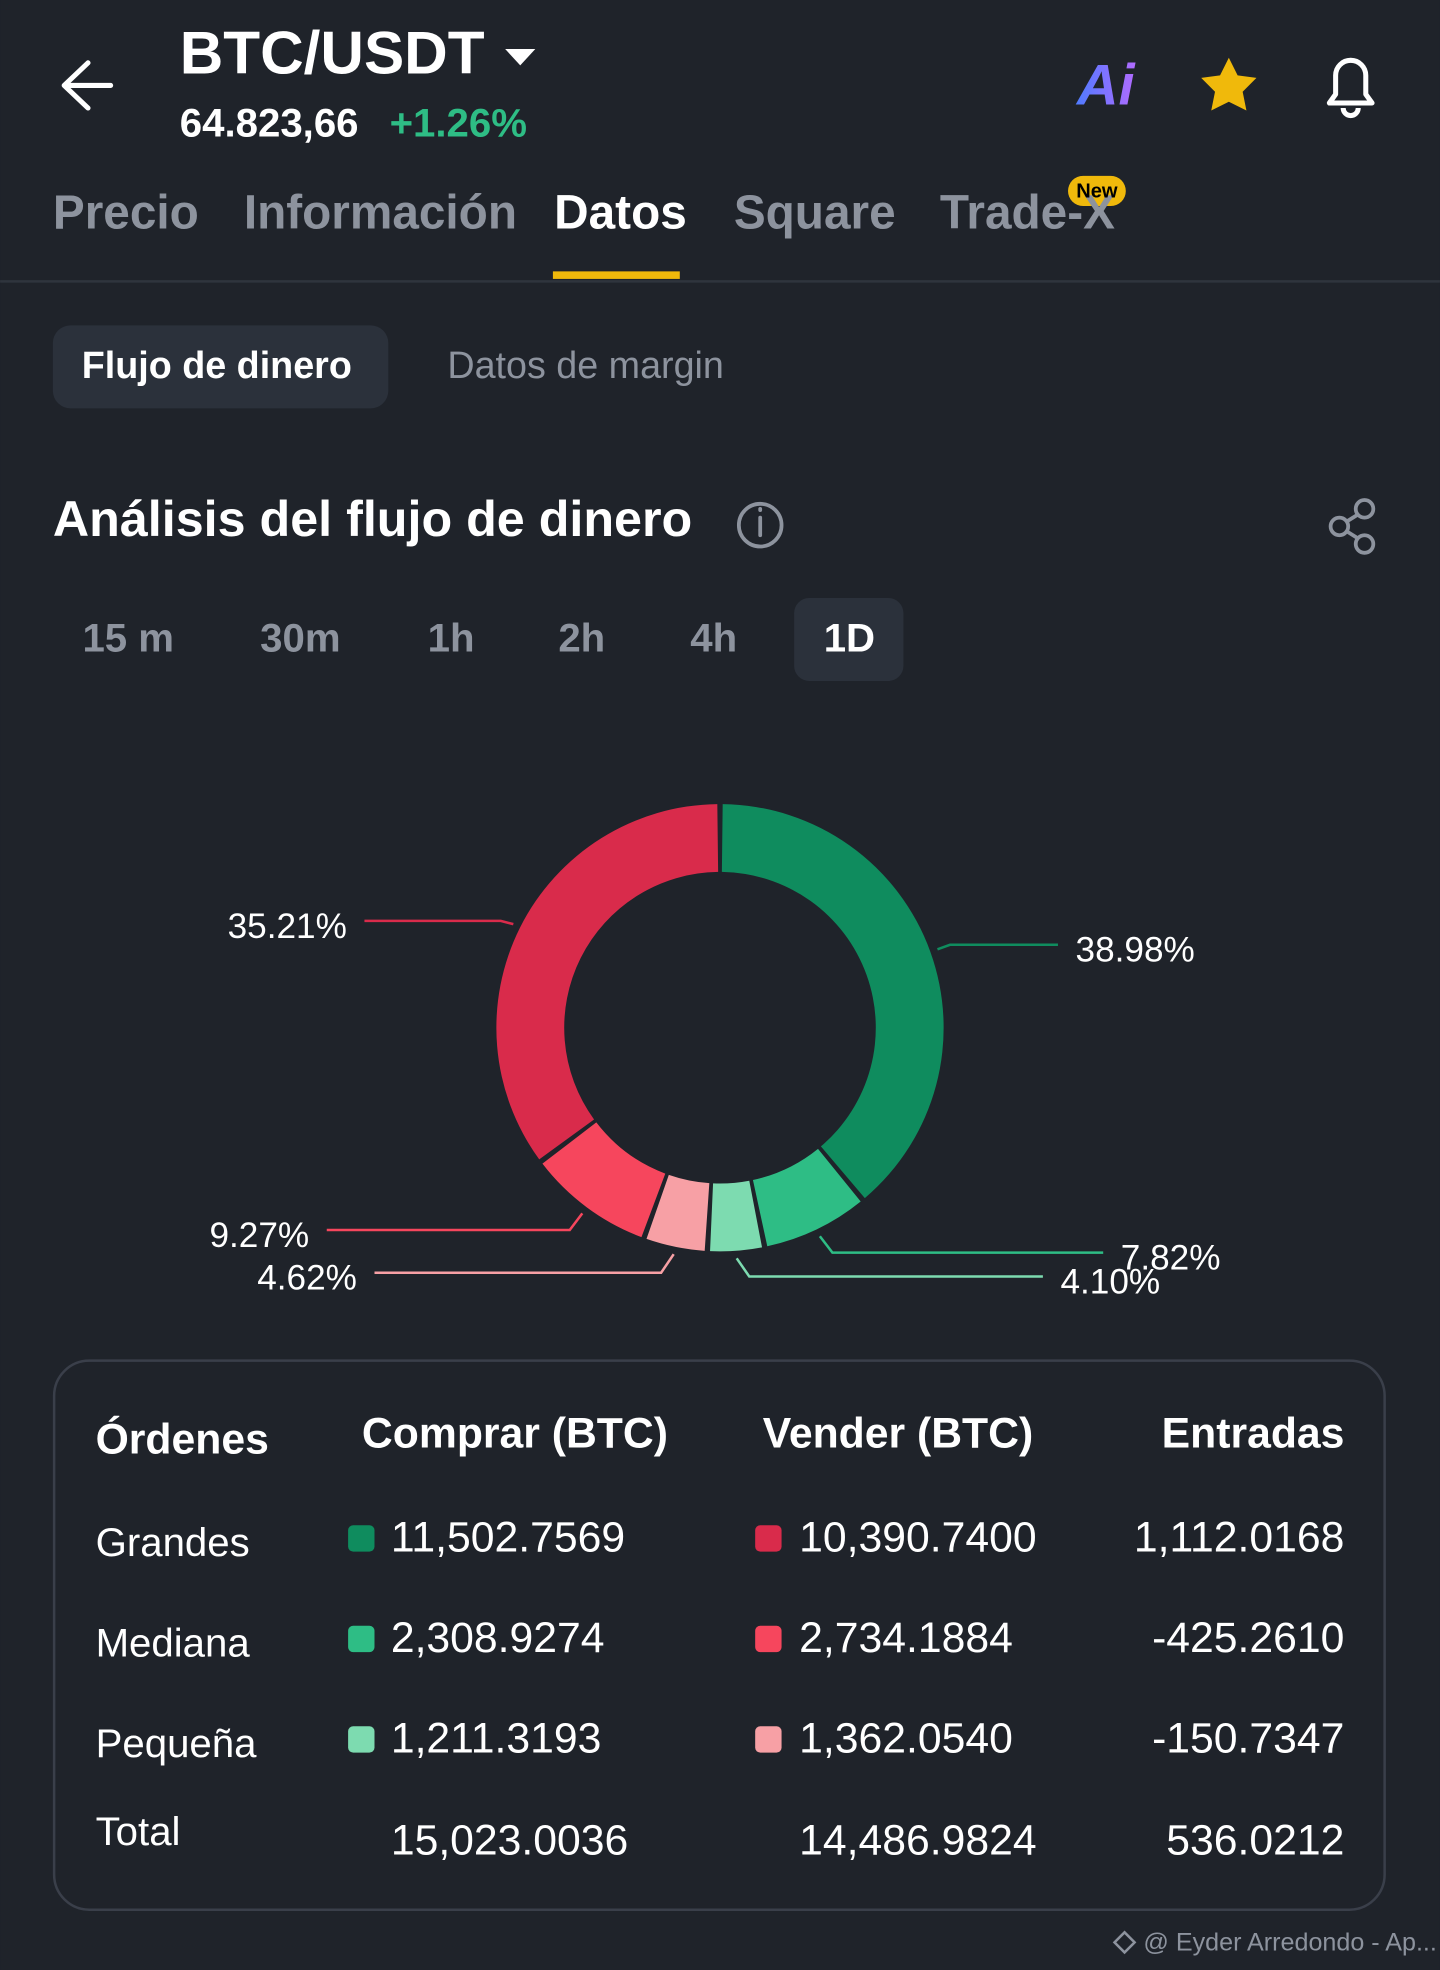 This screenshot has height=1970, width=1440. What do you see at coordinates (1350, 88) in the screenshot?
I see `notification-icon` at bounding box center [1350, 88].